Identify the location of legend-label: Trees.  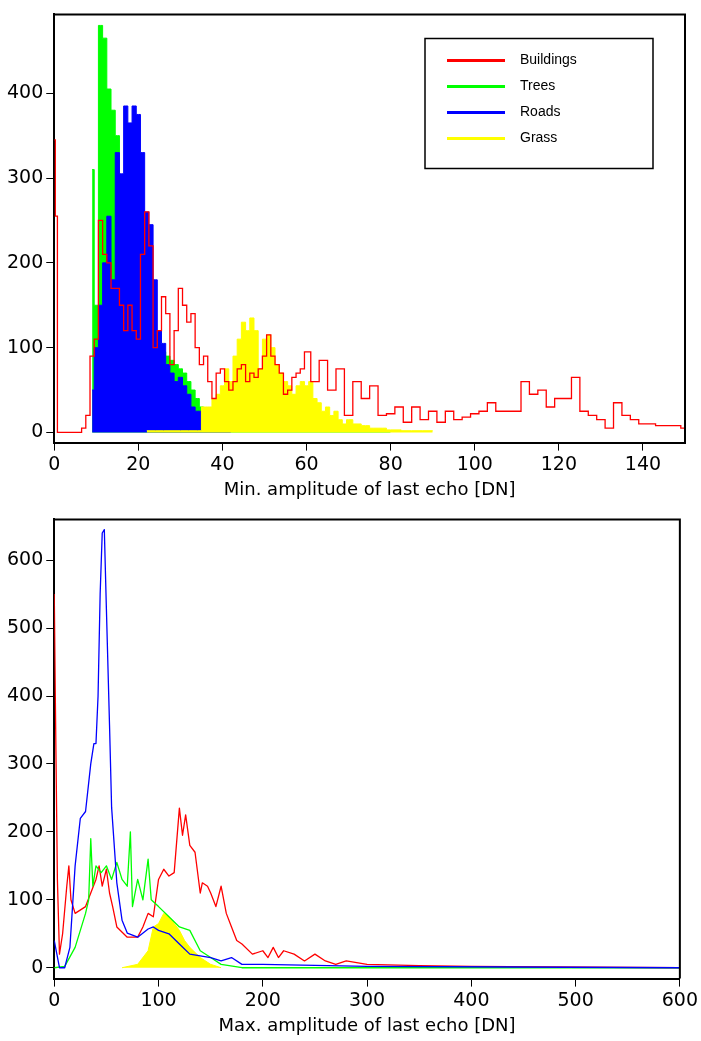
(538, 85).